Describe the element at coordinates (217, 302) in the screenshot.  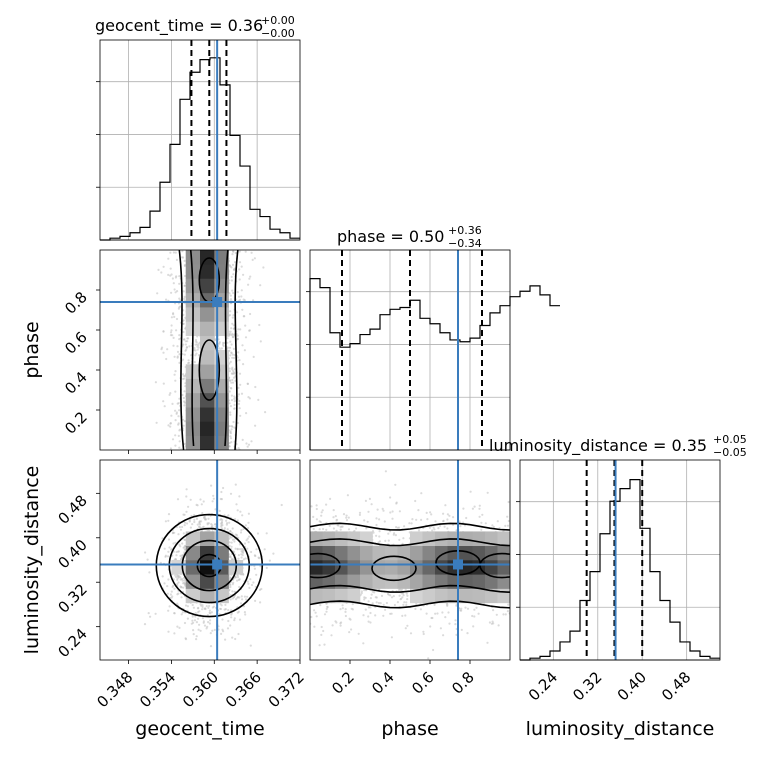
I see `truth-marker` at that location.